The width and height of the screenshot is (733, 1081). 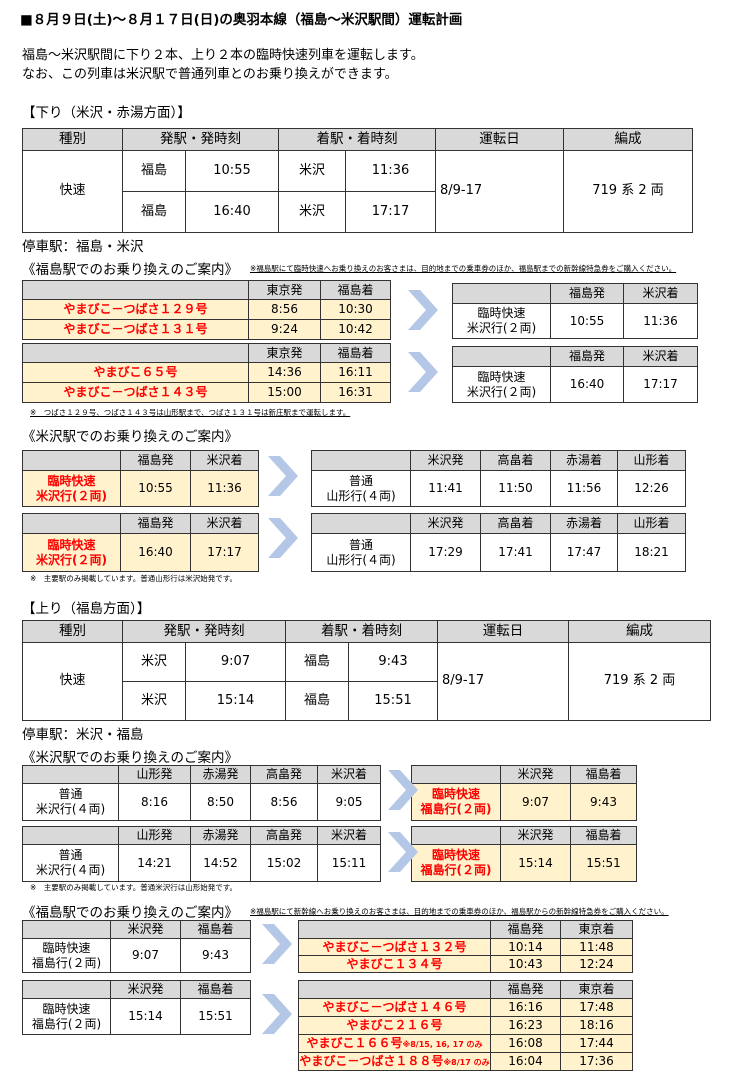 I want to click on transfer-table: 山形発 赤湯発 高畠発 米沢着 普通 米沢行(４両) 8:16 8:50 8:56 9:05, so click(x=201, y=793).